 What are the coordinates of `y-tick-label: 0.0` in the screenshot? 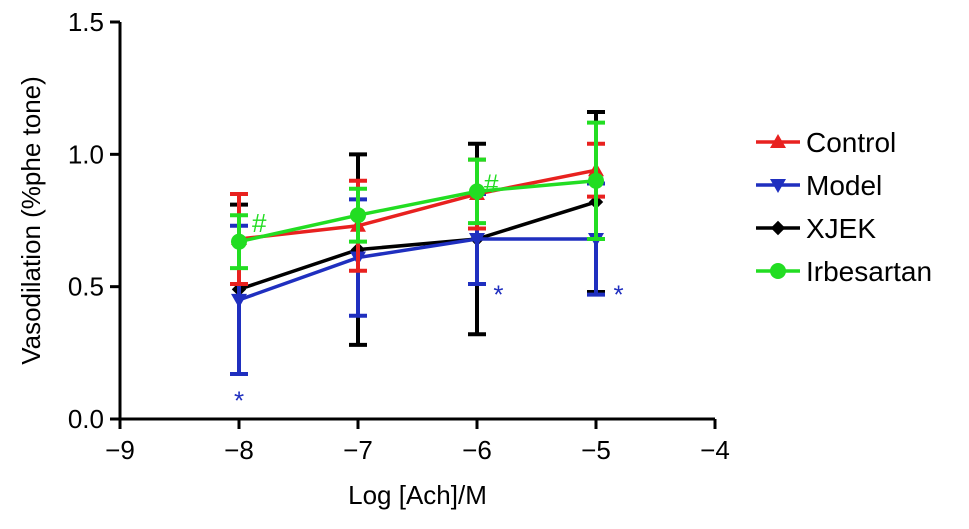 It's located at (86, 419).